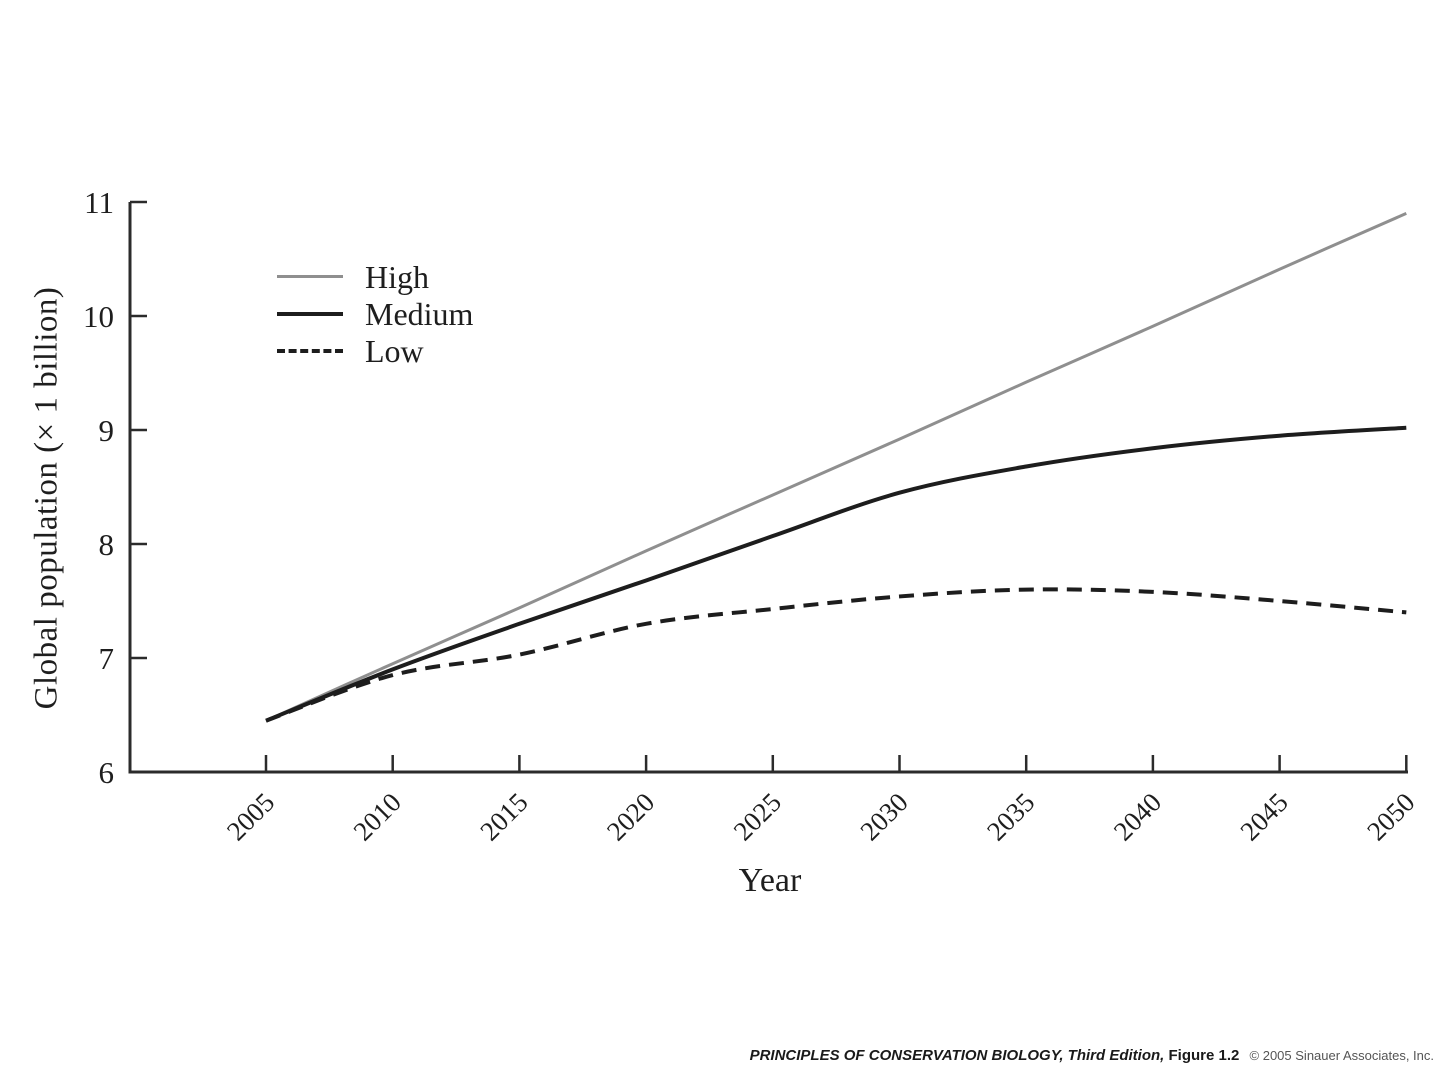 This screenshot has width=1440, height=1080. What do you see at coordinates (107, 772) in the screenshot?
I see `y-tick-label: 6` at bounding box center [107, 772].